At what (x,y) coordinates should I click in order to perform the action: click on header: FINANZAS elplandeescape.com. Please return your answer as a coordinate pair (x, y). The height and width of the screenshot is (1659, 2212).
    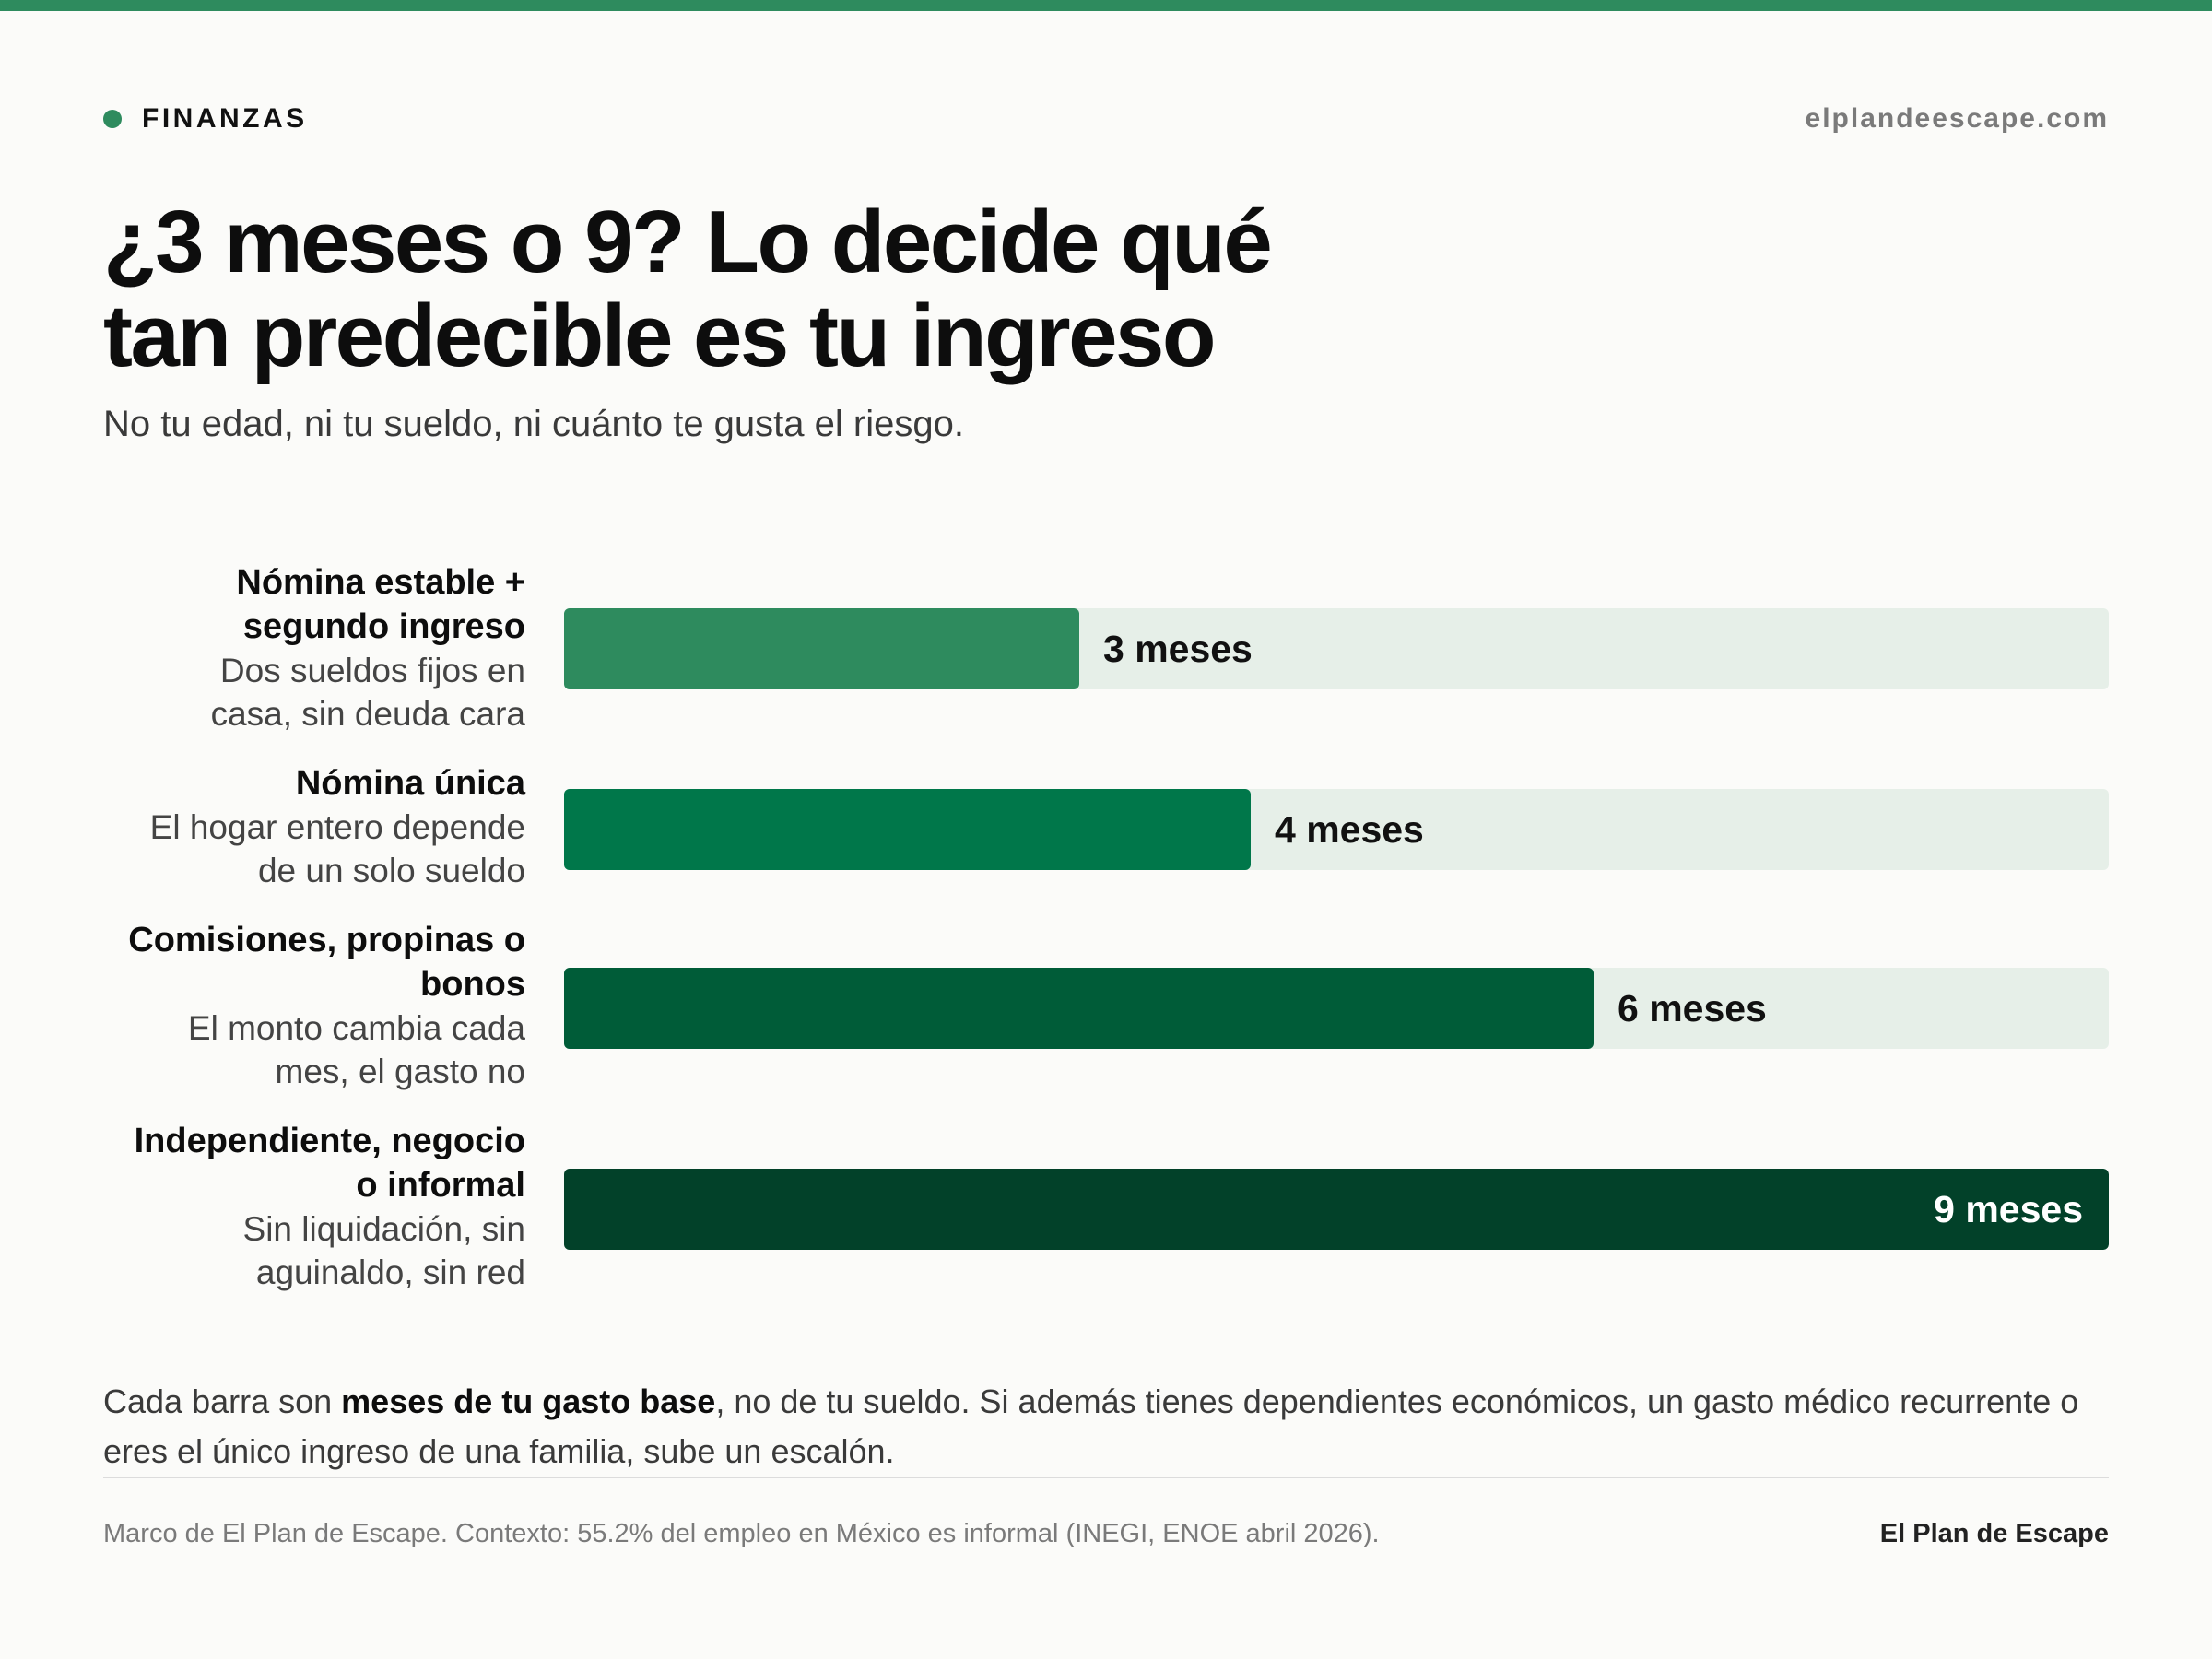
    Looking at the image, I should click on (1106, 121).